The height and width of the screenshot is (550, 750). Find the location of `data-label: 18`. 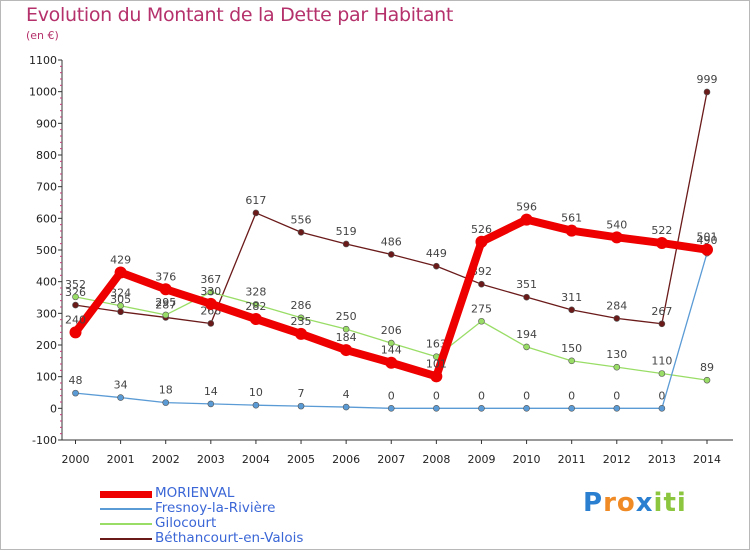

data-label: 18 is located at coordinates (166, 390).